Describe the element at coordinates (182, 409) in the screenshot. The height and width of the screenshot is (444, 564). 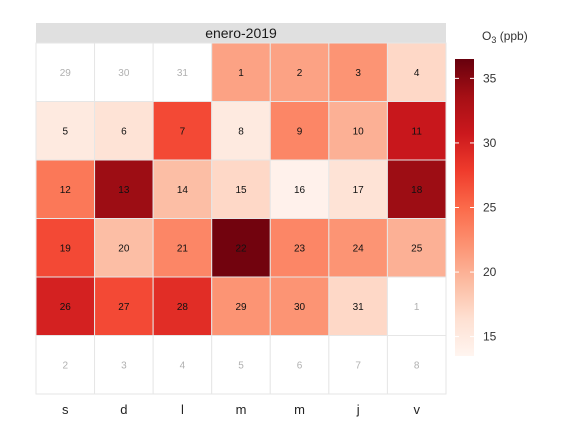
I see `weekday-label: l` at that location.